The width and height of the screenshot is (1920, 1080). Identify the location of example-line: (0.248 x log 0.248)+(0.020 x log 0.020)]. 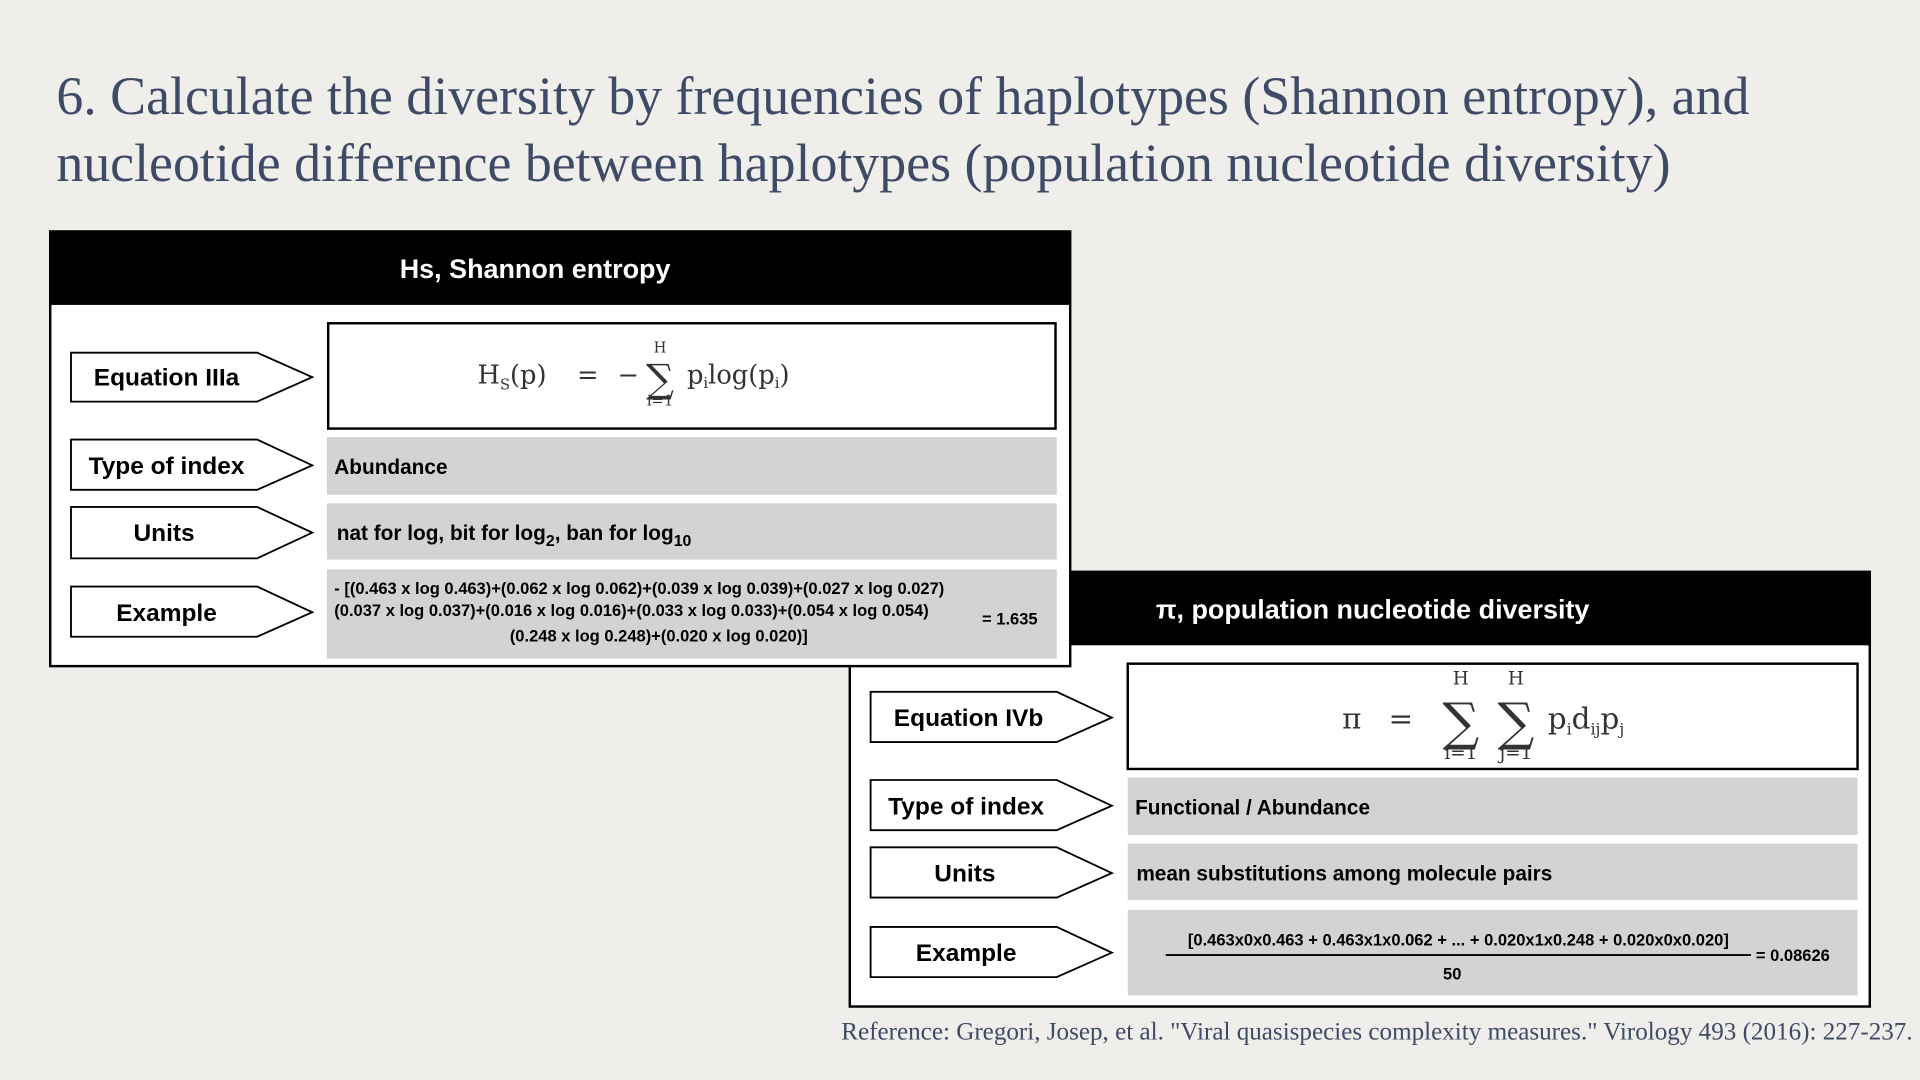
(659, 636).